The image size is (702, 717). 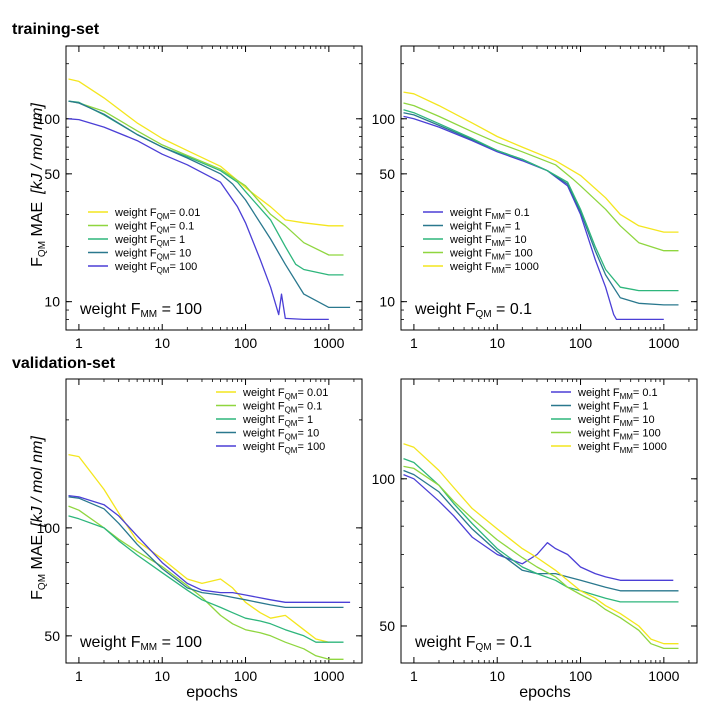 I want to click on panel-weight-note-sub: QM, so click(x=483, y=314).